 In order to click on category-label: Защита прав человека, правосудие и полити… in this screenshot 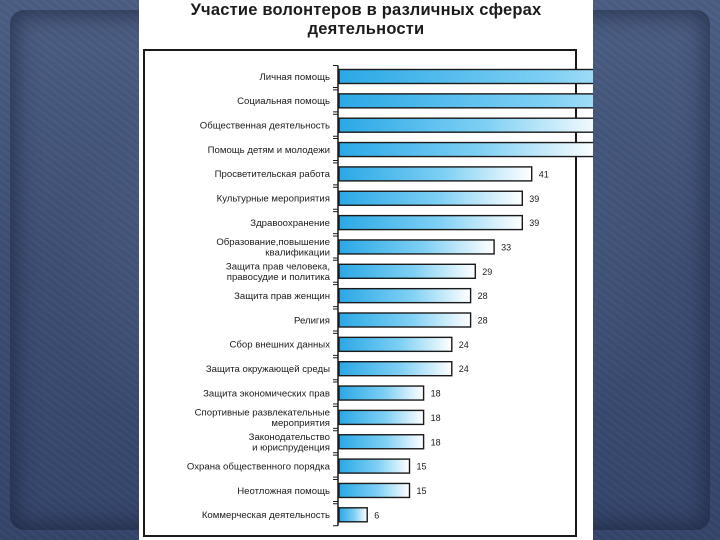, I will do `click(278, 272)`.